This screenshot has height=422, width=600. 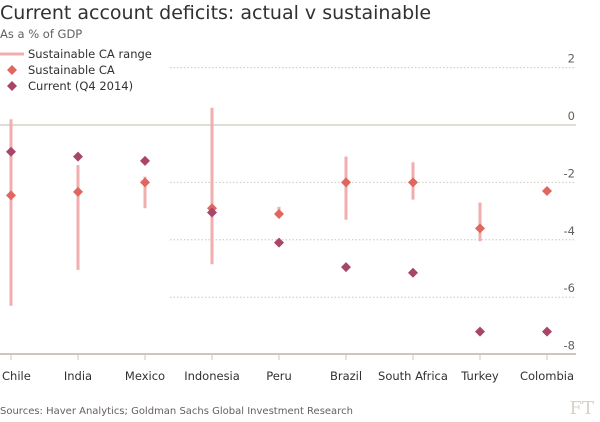 What do you see at coordinates (12, 86) in the screenshot?
I see `legend-current-swatch` at bounding box center [12, 86].